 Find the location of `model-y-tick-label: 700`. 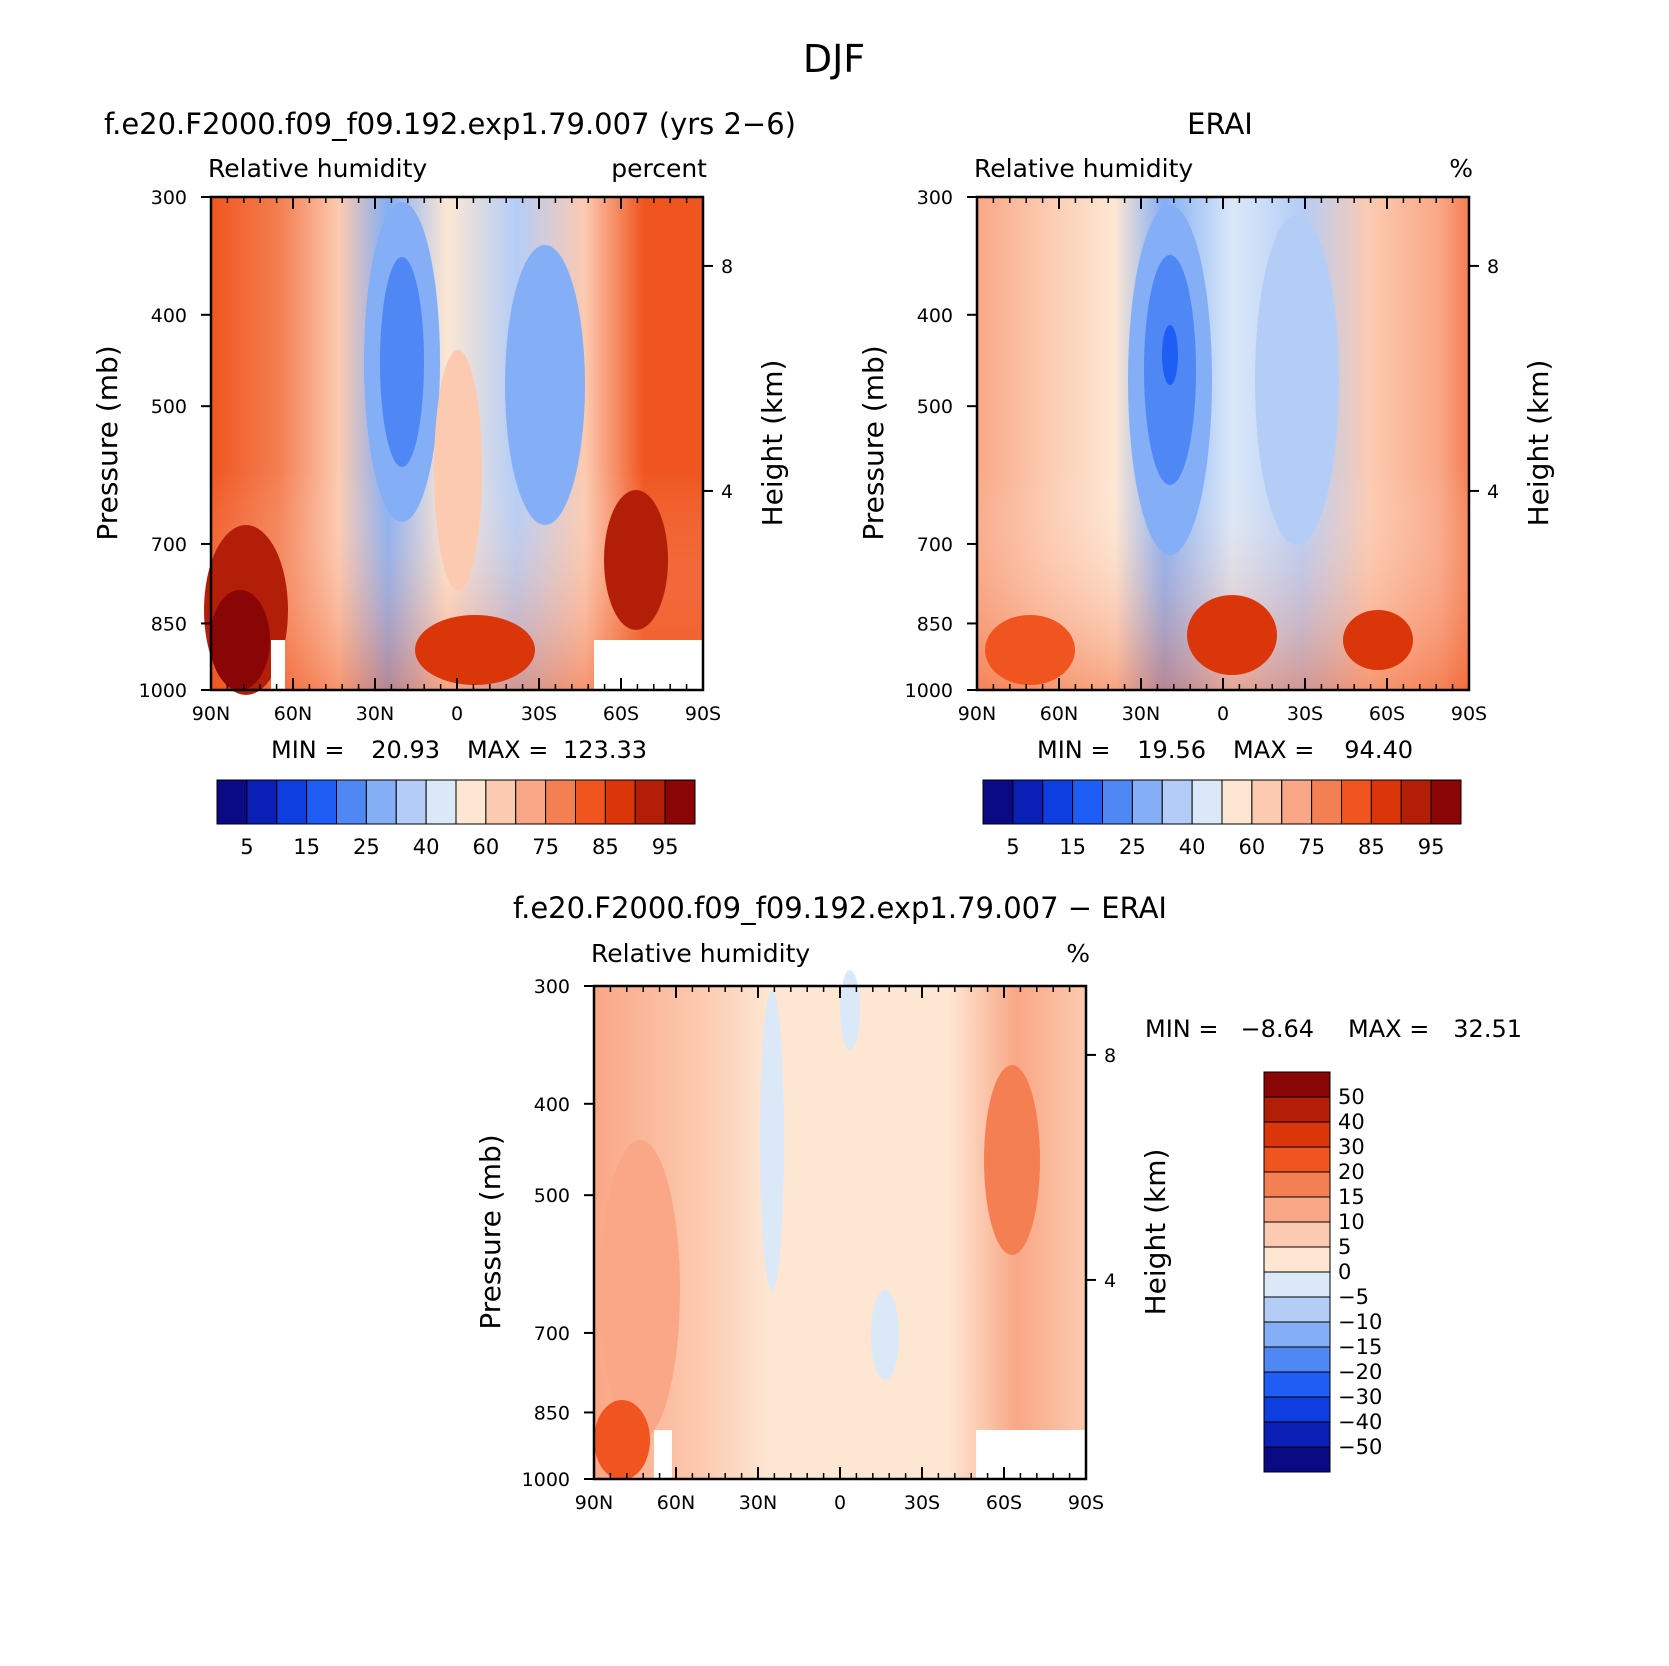

model-y-tick-label: 700 is located at coordinates (169, 545).